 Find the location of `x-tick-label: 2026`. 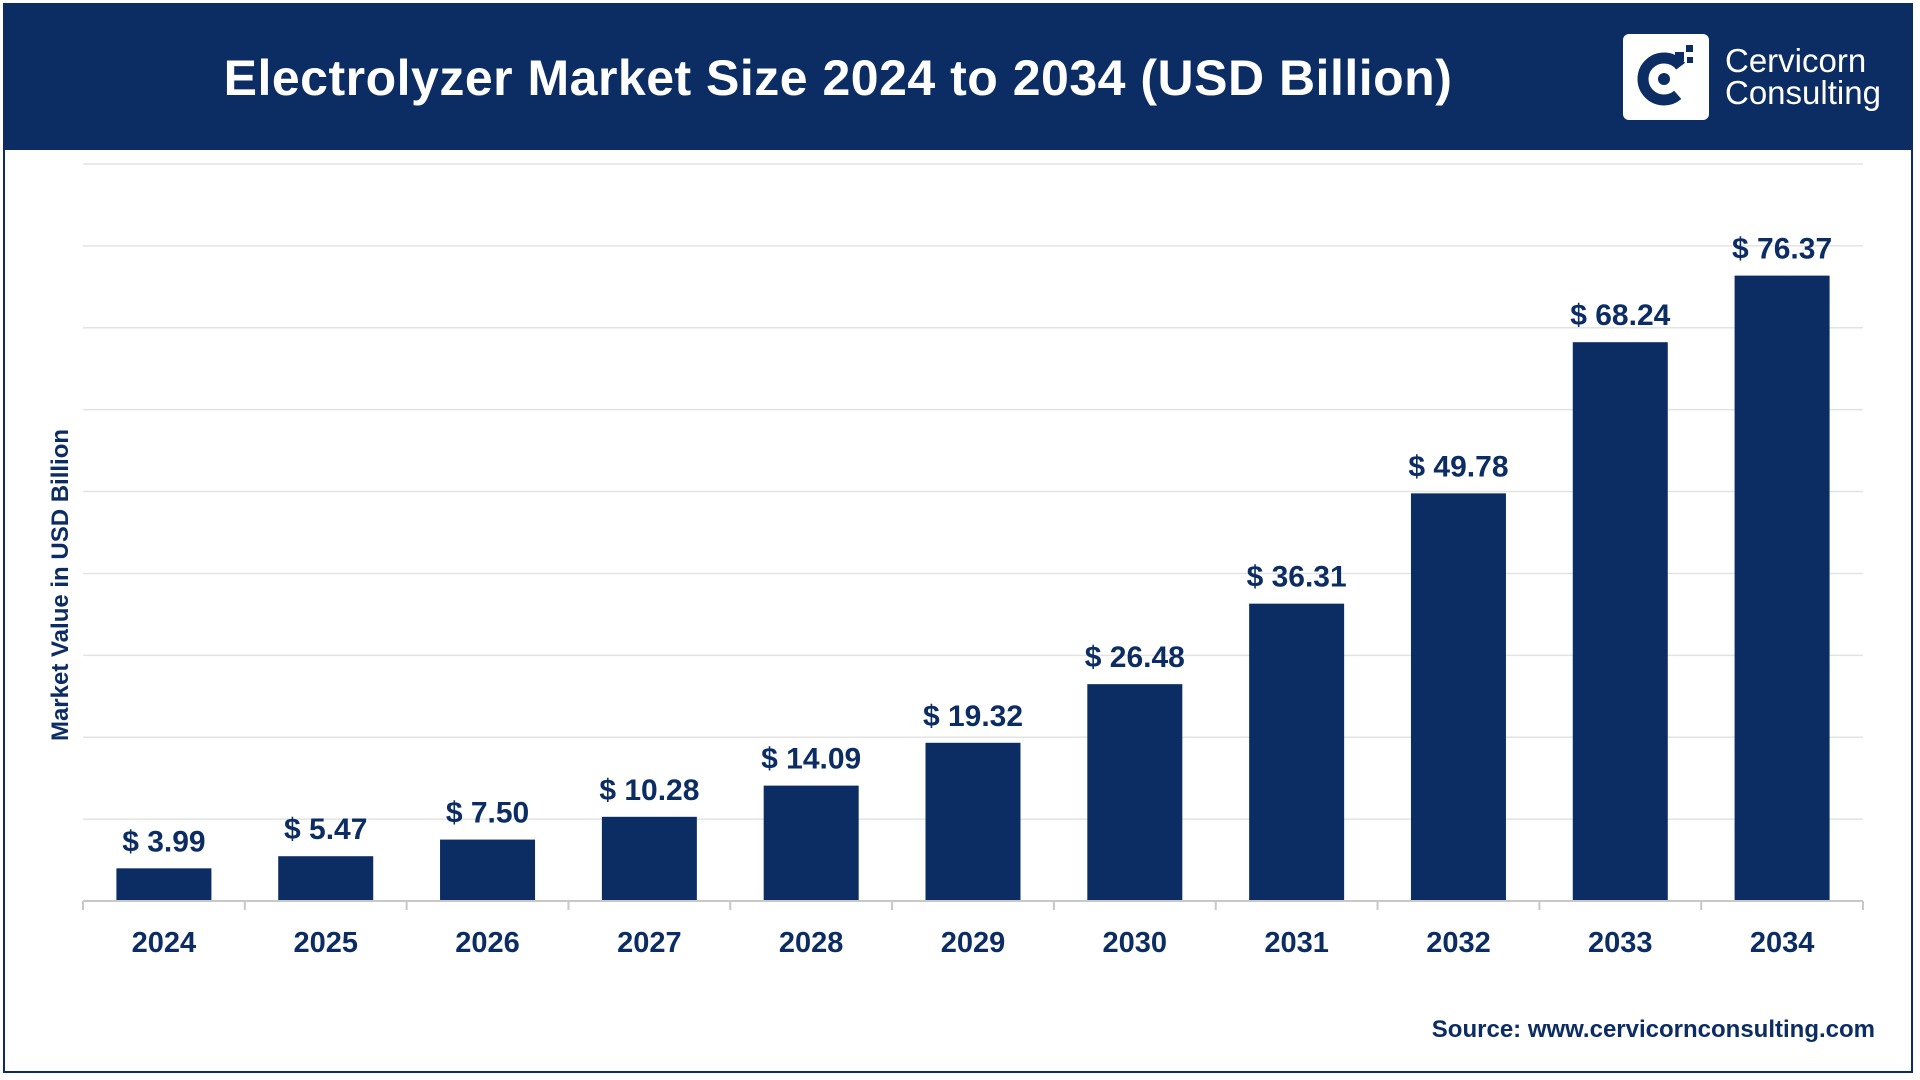

x-tick-label: 2026 is located at coordinates (487, 943).